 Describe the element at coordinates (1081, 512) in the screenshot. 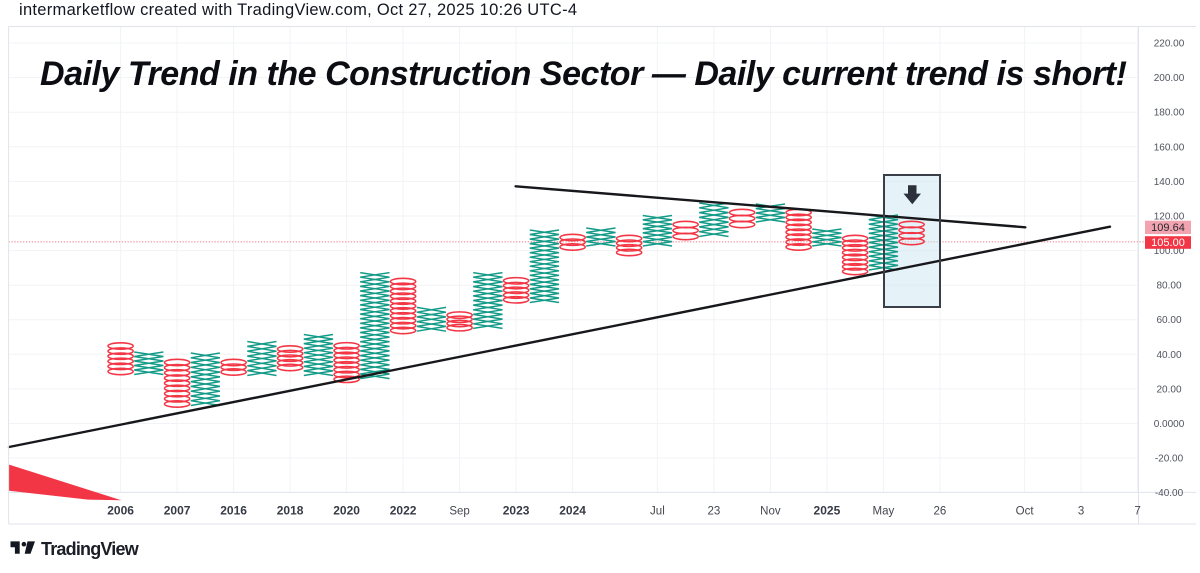

I see `svg-text: 3` at that location.